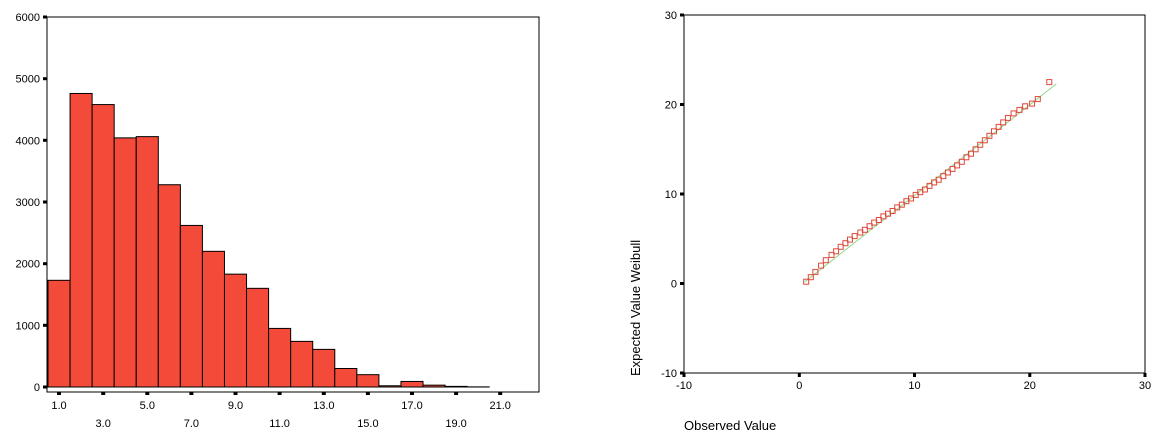  I want to click on pp-y-tick-label: 20, so click(671, 106).